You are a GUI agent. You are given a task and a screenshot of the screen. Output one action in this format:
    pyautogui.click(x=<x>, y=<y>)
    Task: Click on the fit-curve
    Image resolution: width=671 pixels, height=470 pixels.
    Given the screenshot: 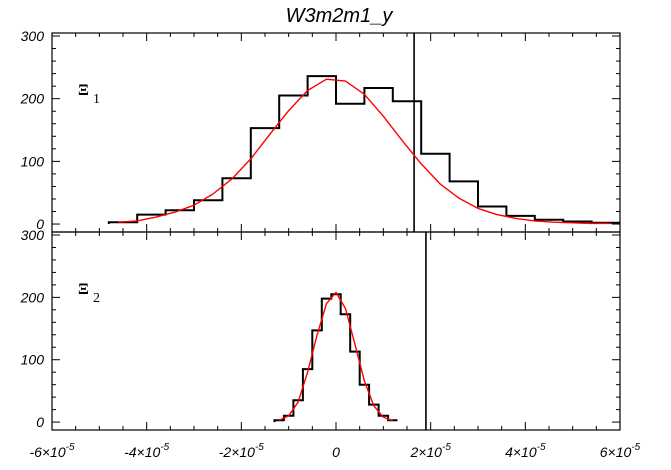 What is the action you would take?
    pyautogui.click(x=336, y=356)
    